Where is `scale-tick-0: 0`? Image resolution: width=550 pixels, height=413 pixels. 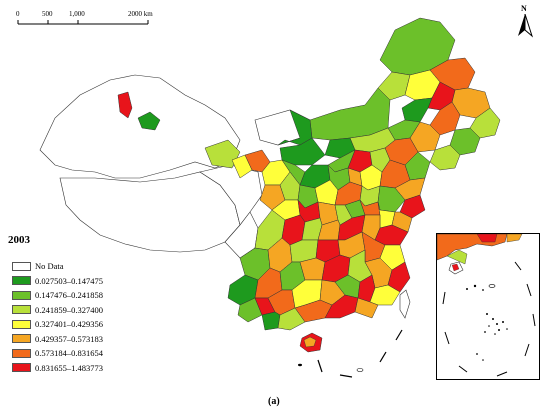
scale-tick-0: 0 is located at coordinates (18, 14).